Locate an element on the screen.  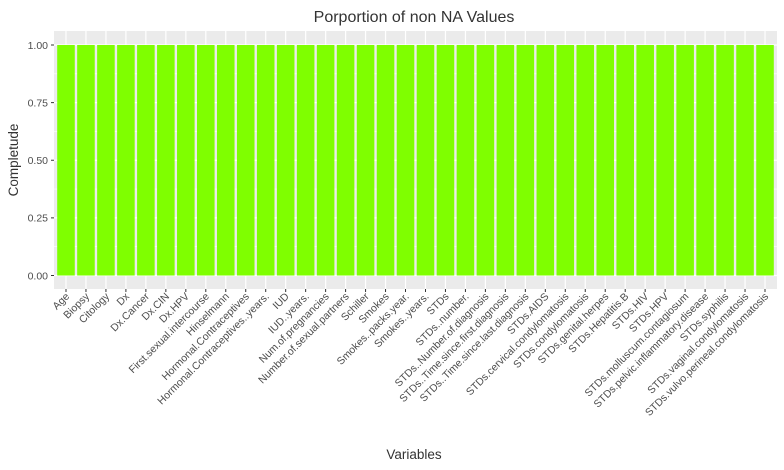
bar-stds-time-since-last-diagnosis is located at coordinates (525, 160).